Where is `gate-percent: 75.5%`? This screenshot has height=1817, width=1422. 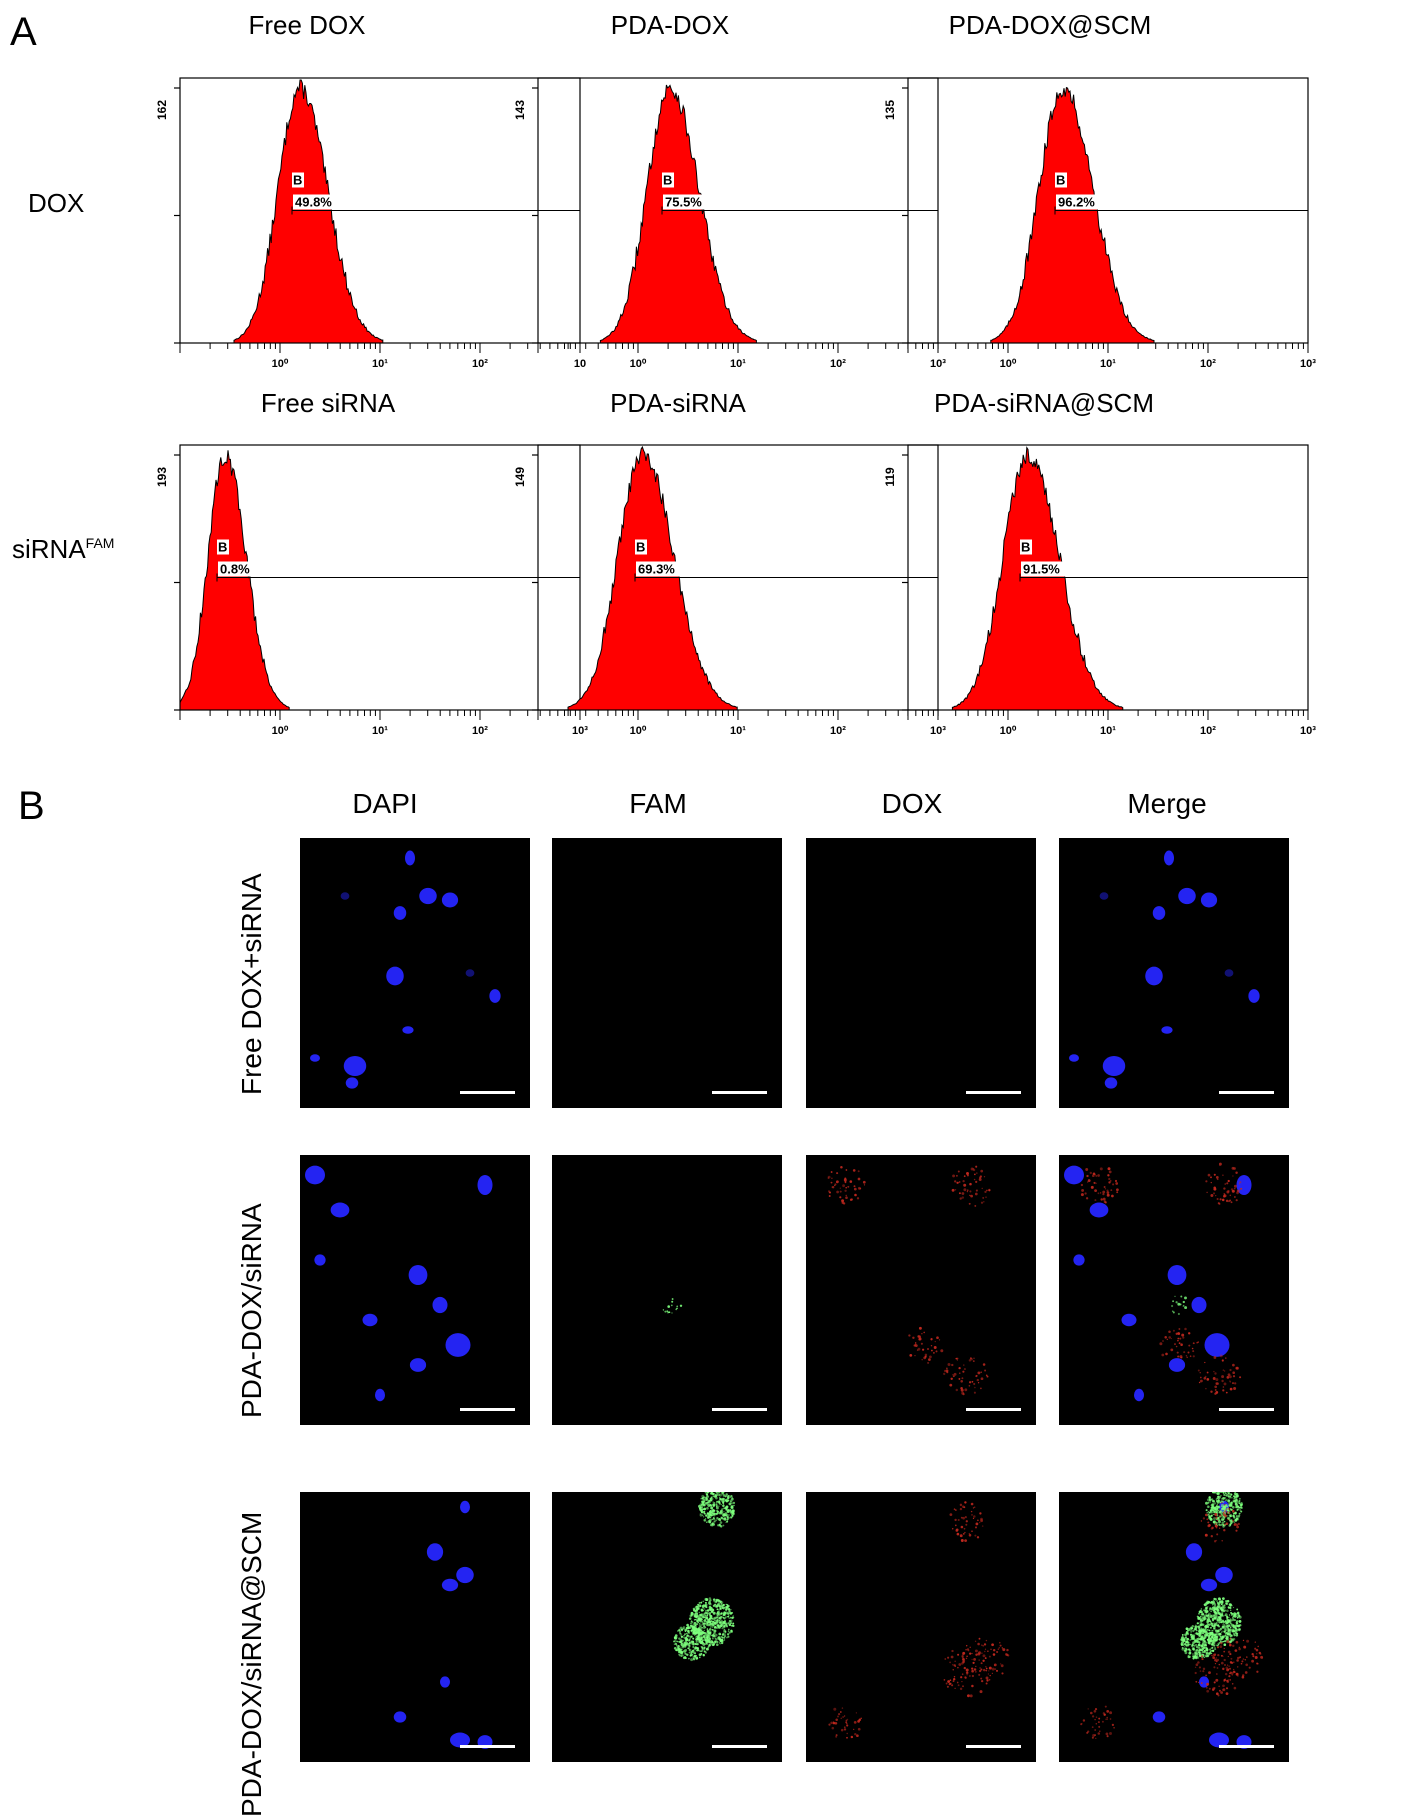 gate-percent: 75.5% is located at coordinates (683, 202).